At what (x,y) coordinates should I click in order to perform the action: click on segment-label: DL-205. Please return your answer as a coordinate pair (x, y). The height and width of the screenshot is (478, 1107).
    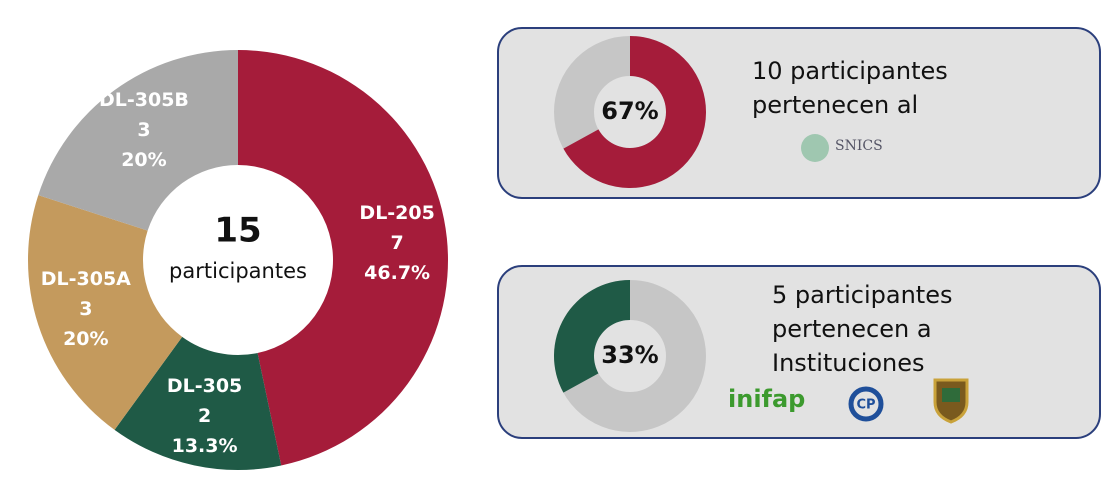
    Looking at the image, I should click on (396, 213).